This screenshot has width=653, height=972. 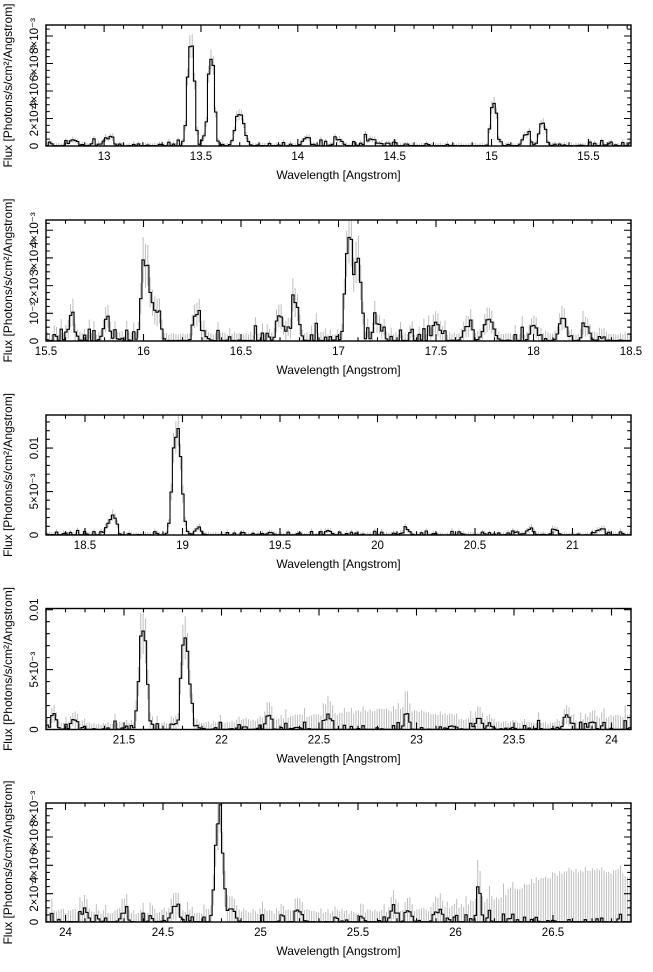 I want to click on x-tick-label: 22.5, so click(x=319, y=741).